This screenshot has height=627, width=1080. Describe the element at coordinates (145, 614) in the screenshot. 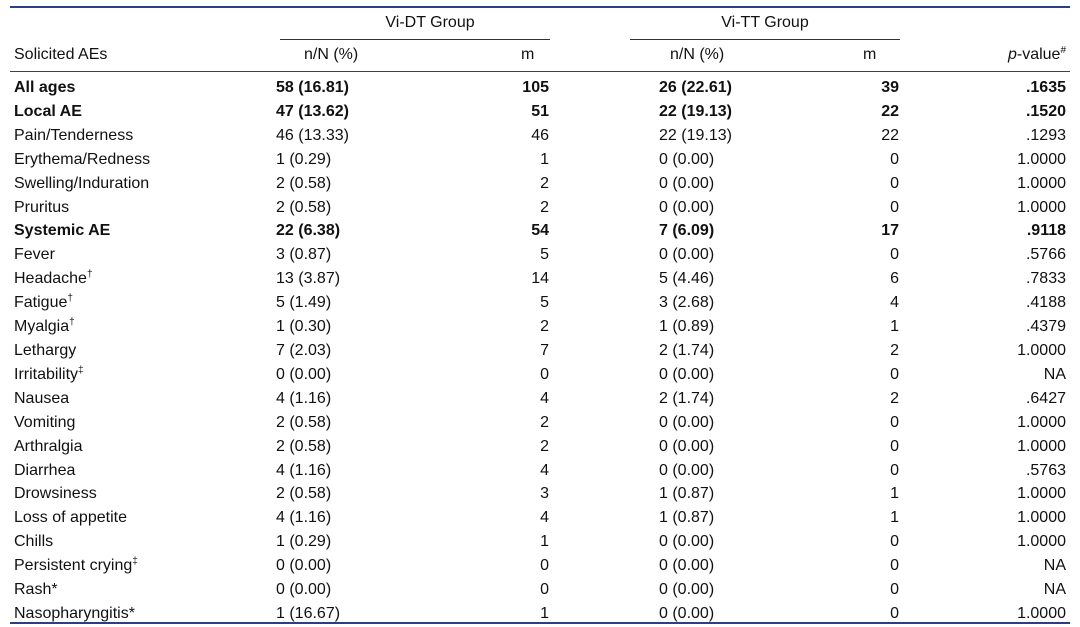

I see `row-label: Nasopharyngitis*` at that location.